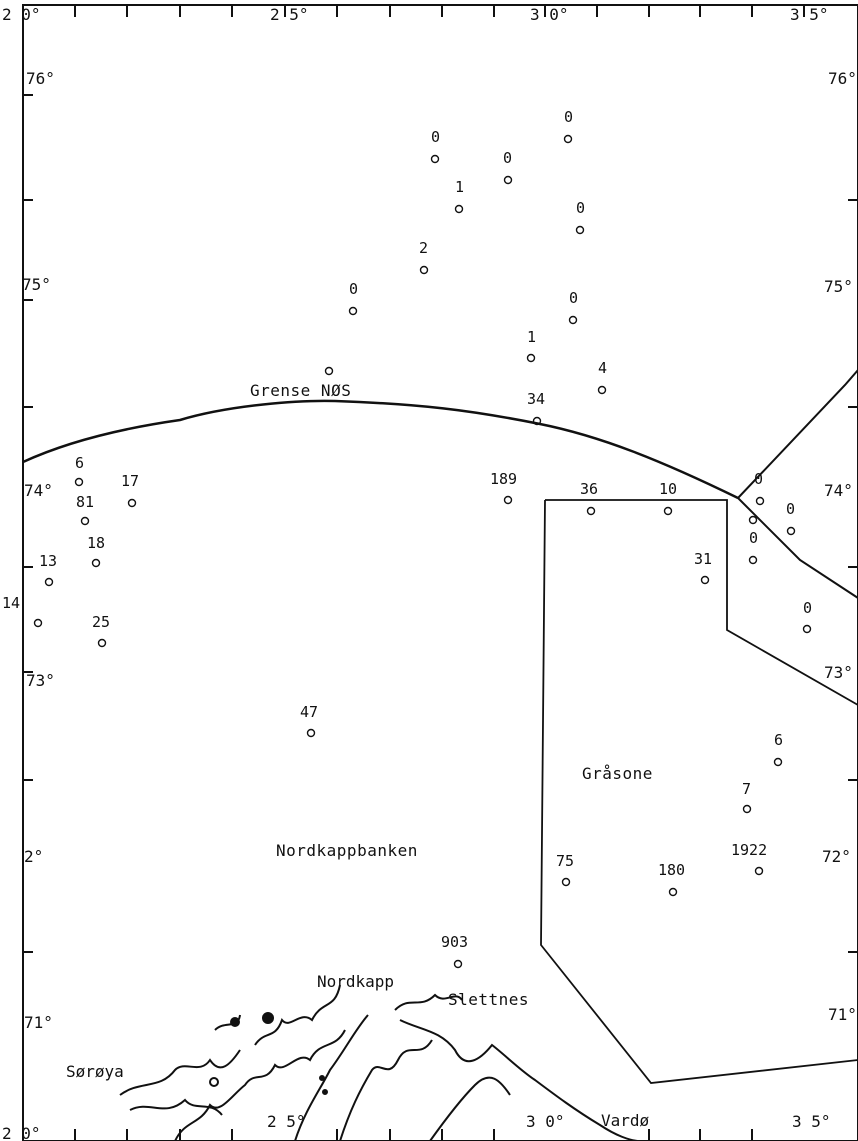 This screenshot has height=1141, width=858. I want to click on station-count: 189, so click(503, 479).